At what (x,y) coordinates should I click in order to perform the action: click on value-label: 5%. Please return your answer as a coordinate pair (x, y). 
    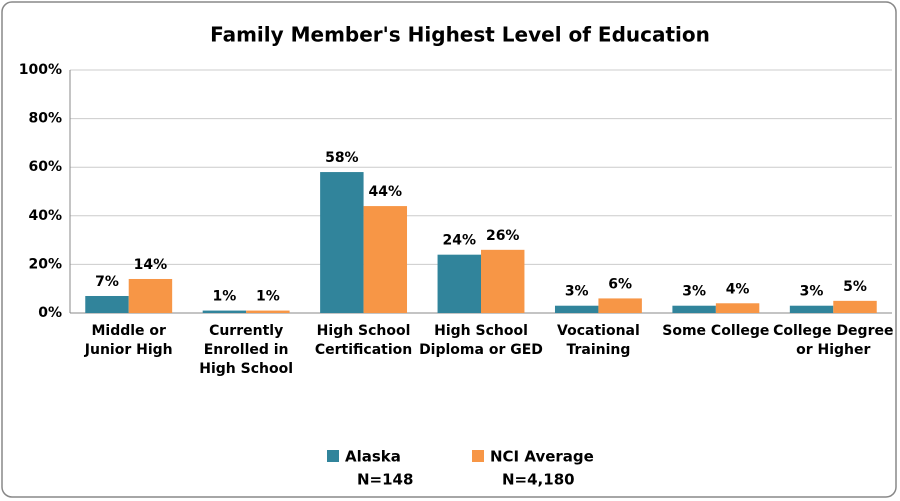
    Looking at the image, I should click on (855, 287).